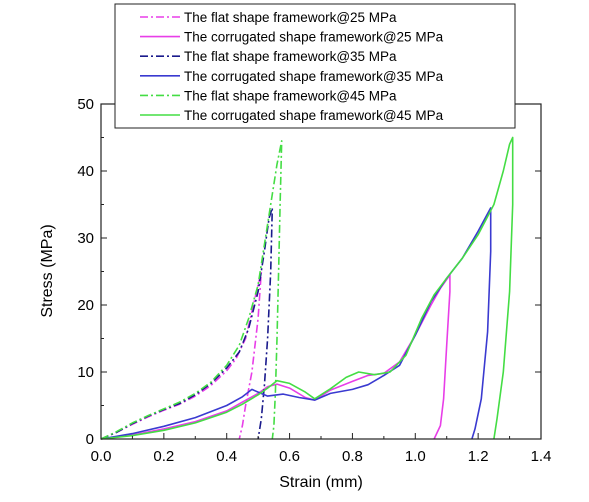 This screenshot has width=589, height=502. What do you see at coordinates (101, 456) in the screenshot?
I see `x-tick-label: 0.0` at bounding box center [101, 456].